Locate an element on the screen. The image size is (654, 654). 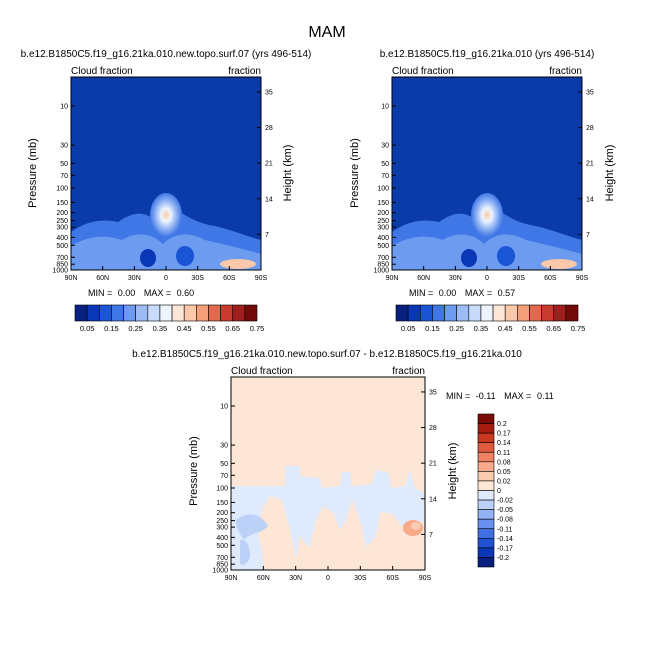
low-cloud-inner is located at coordinates (166, 252).